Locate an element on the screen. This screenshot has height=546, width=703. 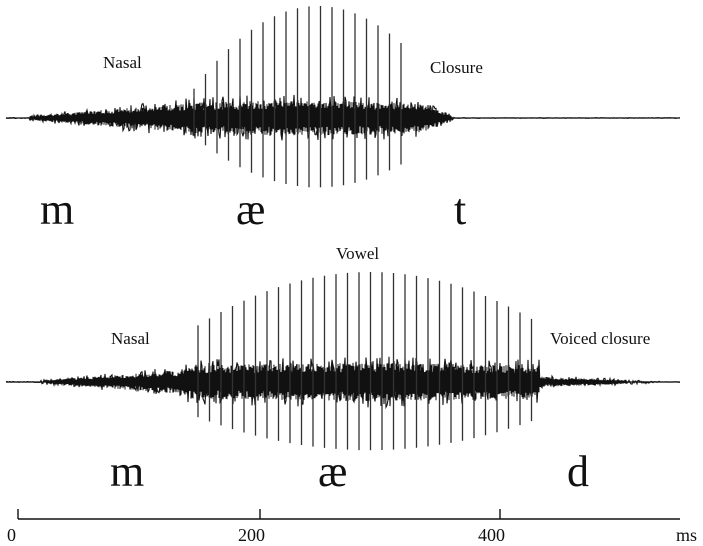
top-phoneme-2: æ is located at coordinates (251, 209).